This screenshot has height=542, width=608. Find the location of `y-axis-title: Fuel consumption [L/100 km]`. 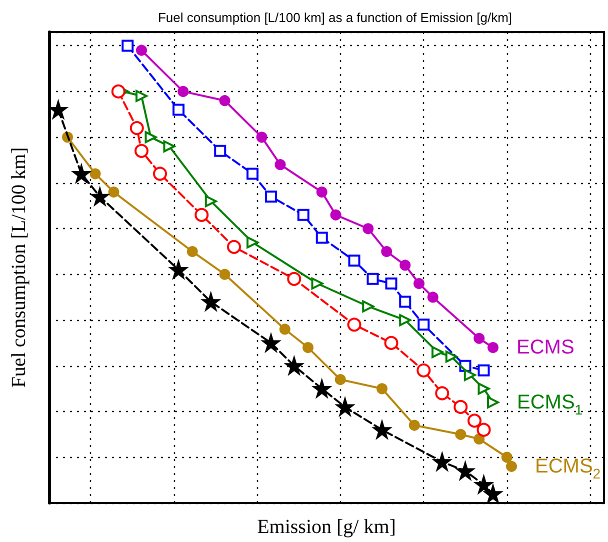

y-axis-title: Fuel consumption [L/100 km] is located at coordinates (19, 267).